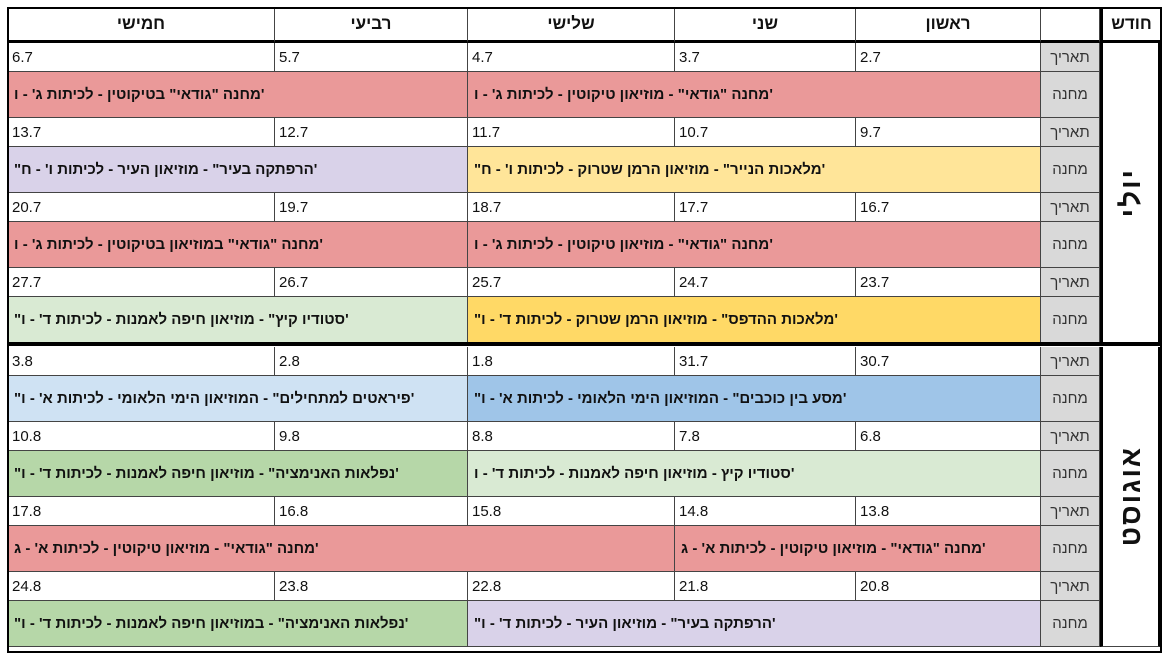  I want to click on header-day-label: שני, so click(765, 23).